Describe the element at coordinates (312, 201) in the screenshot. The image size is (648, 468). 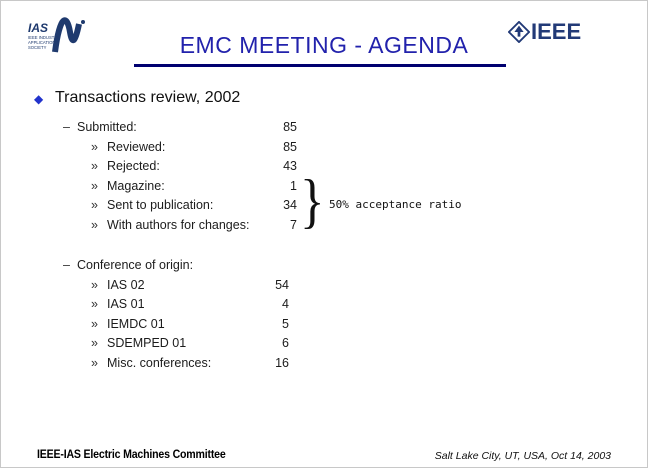
I see `grouping-brace: }` at that location.